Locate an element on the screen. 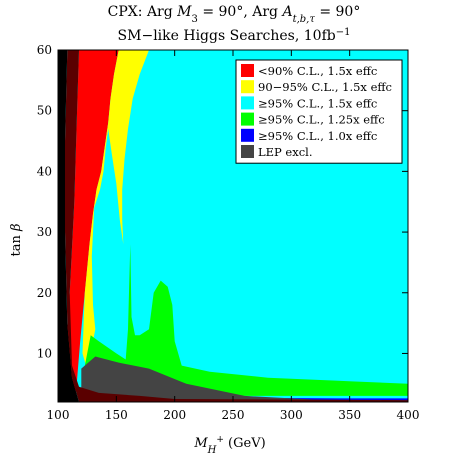 This screenshot has height=468, width=468. legend-label-5: LEP excl. is located at coordinates (285, 152).